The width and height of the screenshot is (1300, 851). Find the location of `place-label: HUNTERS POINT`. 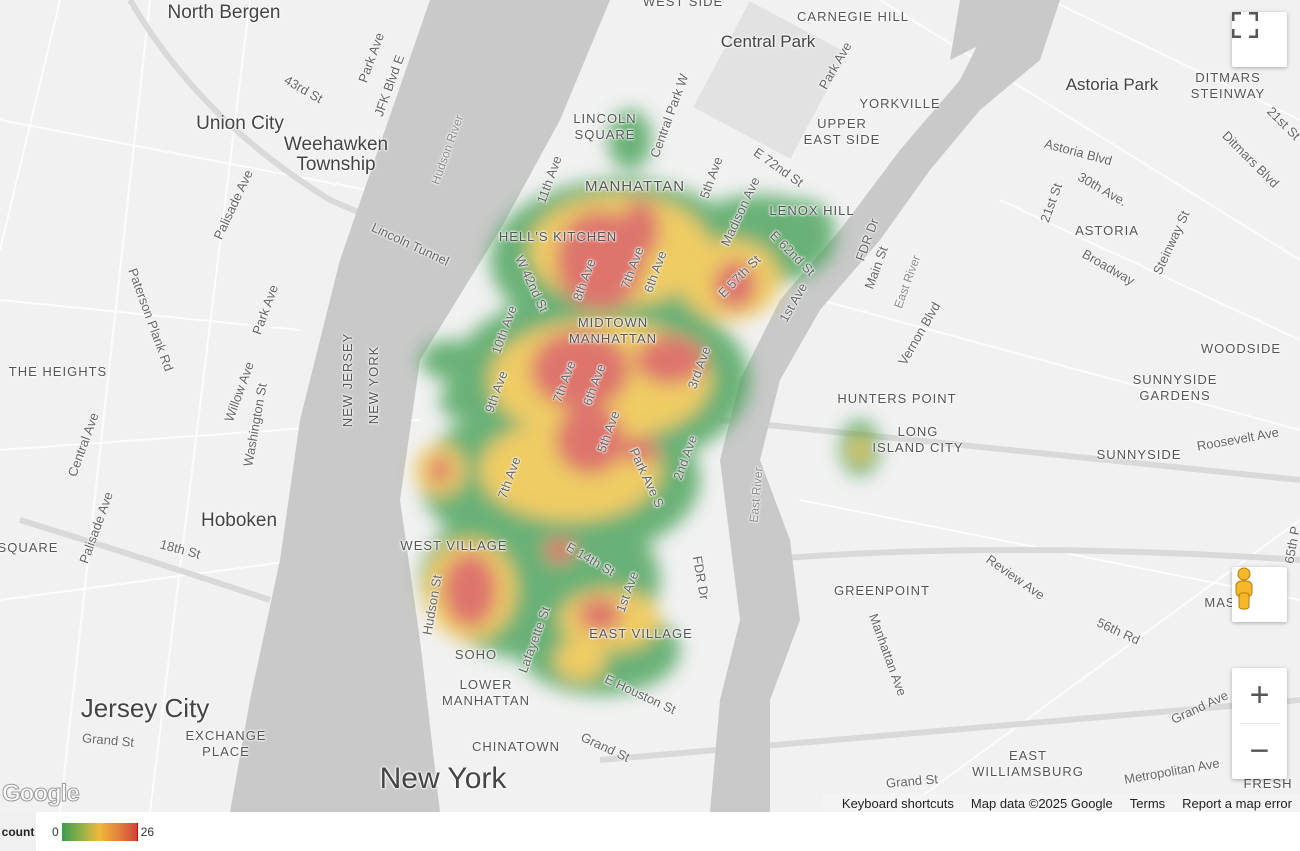

place-label: HUNTERS POINT is located at coordinates (897, 398).